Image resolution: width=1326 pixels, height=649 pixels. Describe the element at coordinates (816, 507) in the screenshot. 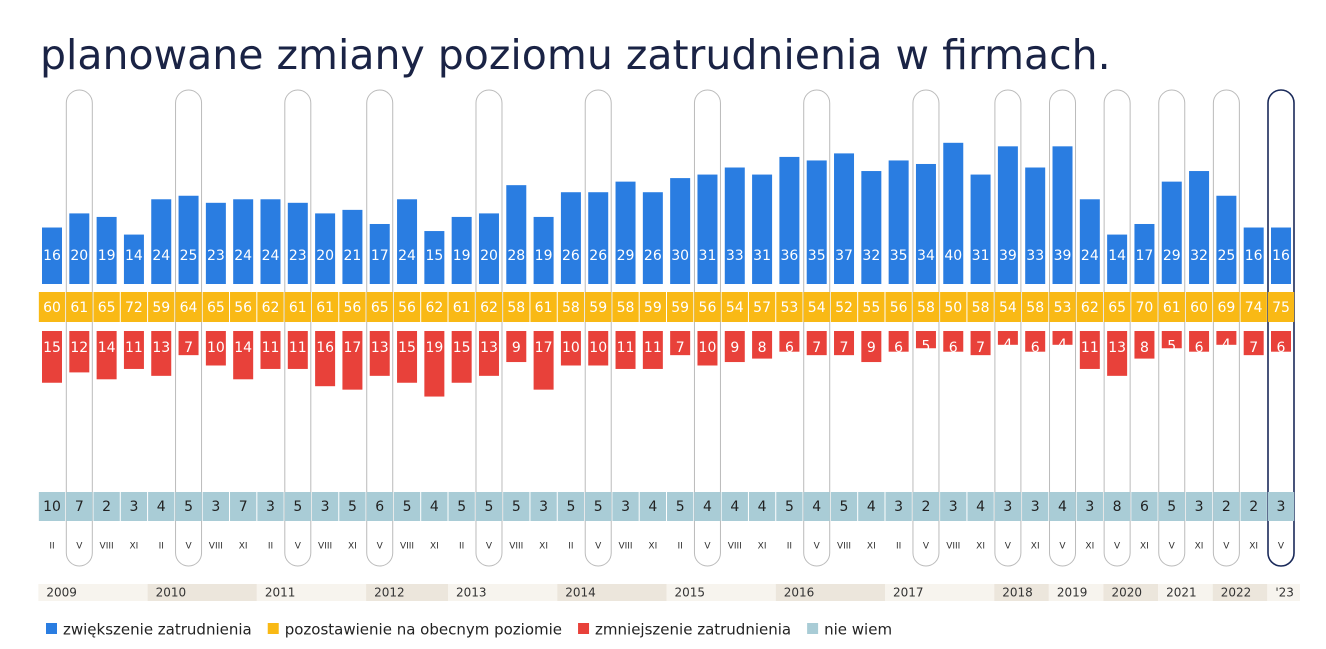

I see `value-label: 4` at that location.